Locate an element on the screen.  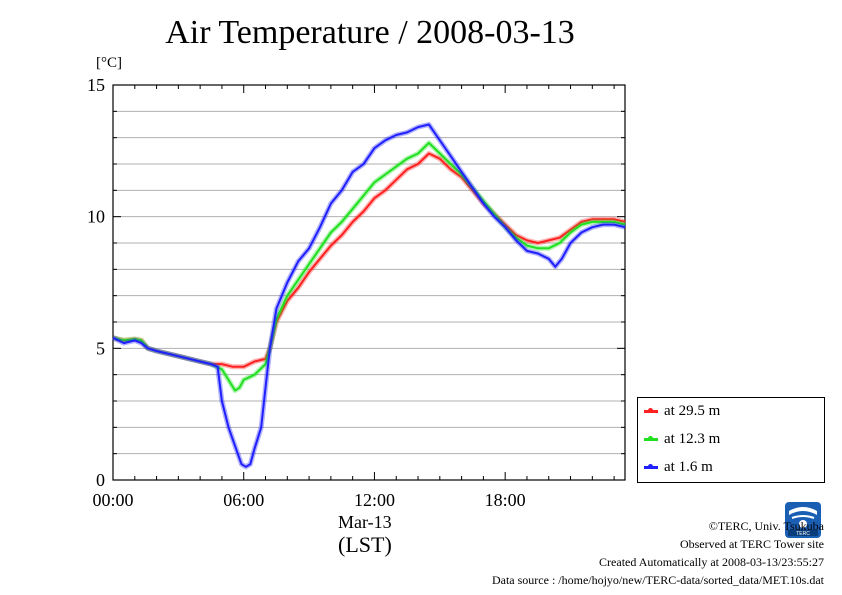
legend-item-1-6m: at 1.6 m is located at coordinates (678, 467).